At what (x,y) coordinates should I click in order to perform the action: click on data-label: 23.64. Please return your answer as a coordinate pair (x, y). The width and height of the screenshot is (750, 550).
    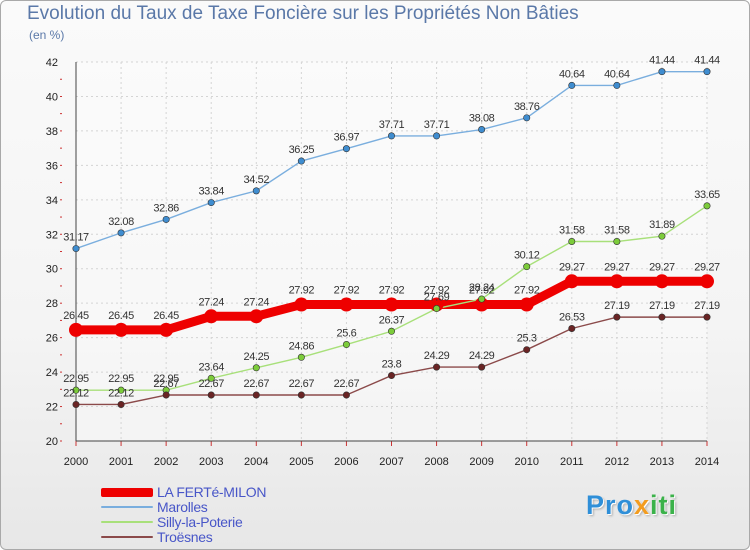
    Looking at the image, I should click on (211, 367).